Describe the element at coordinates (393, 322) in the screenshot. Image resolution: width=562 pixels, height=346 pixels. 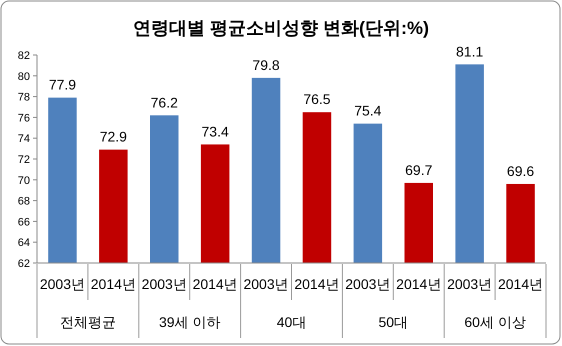
I see `text: 50대` at that location.